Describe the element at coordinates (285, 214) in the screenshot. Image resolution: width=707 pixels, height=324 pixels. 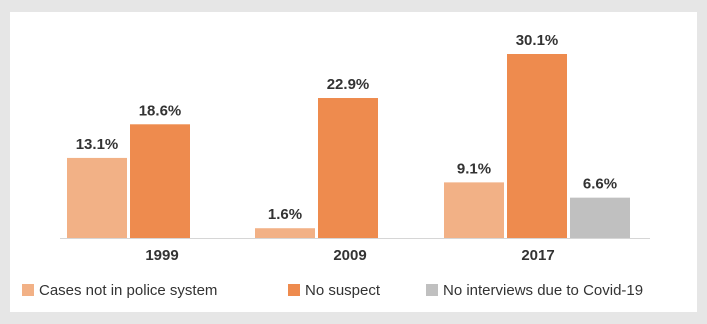
I see `data-label-2009-series-0: 1.6%` at that location.